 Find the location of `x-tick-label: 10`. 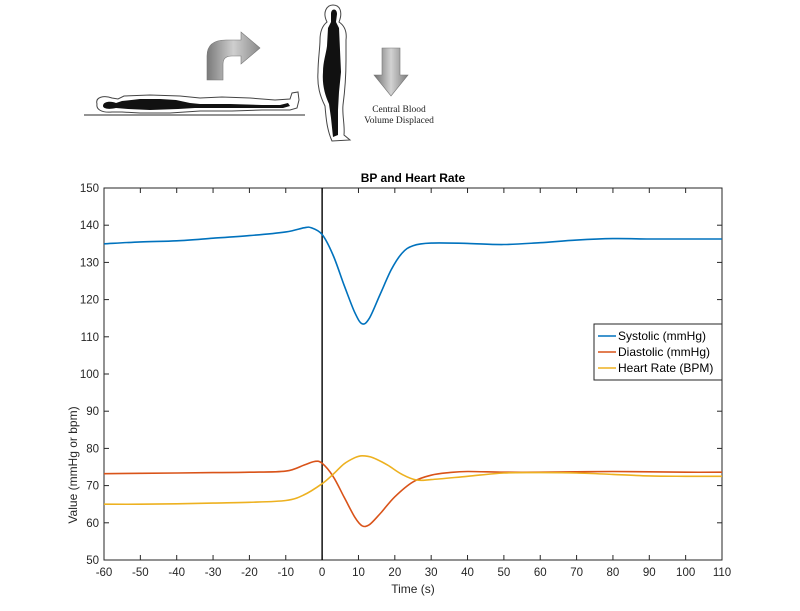

x-tick-label: 10 is located at coordinates (358, 573).